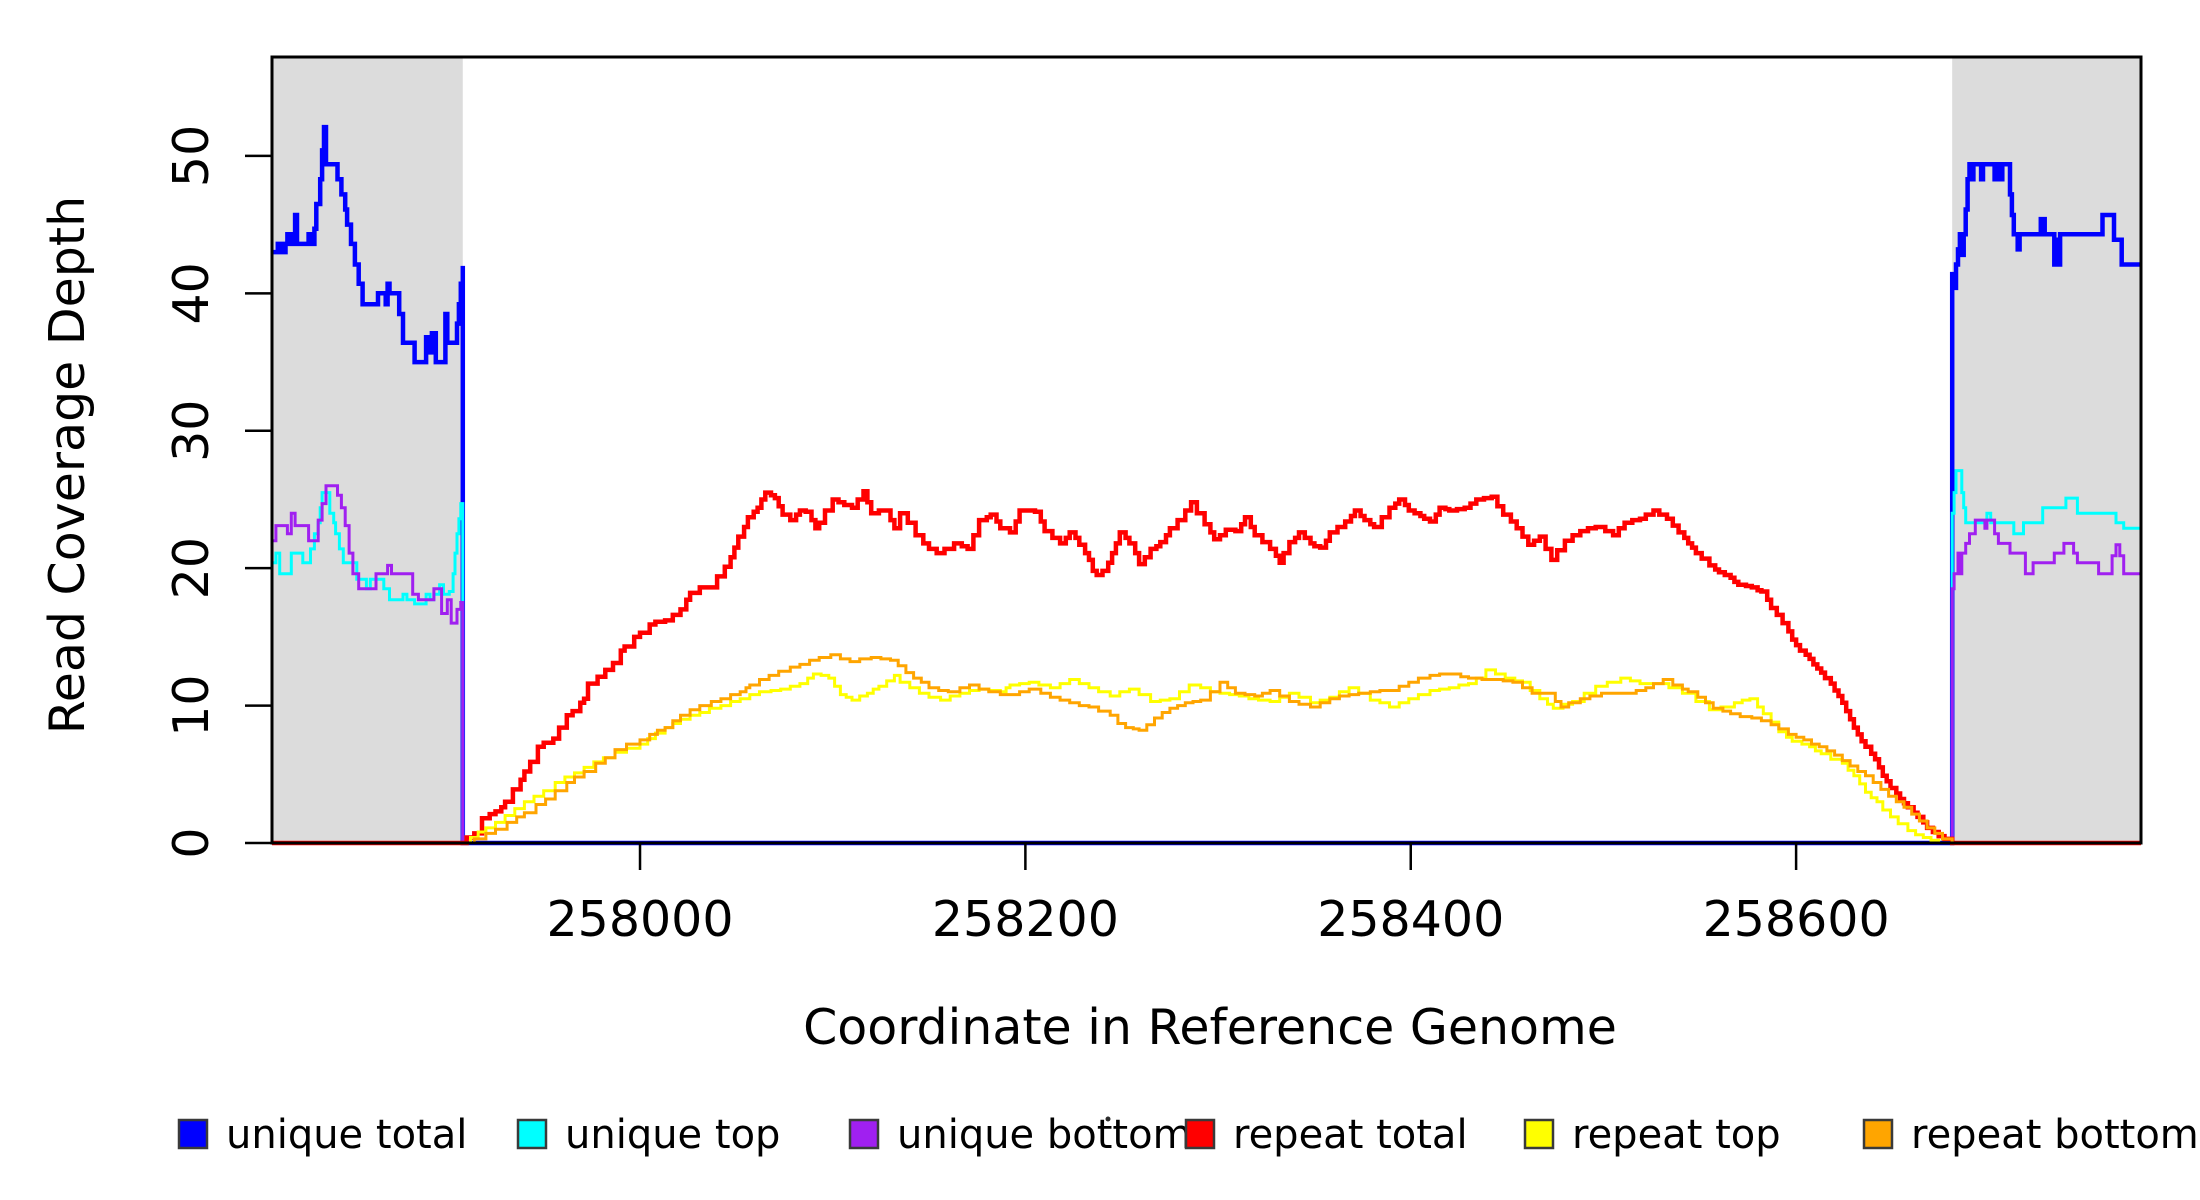 The width and height of the screenshot is (2200, 1200). I want to click on x-axis: 258000 258200 258400 258600, so click(1218, 895).